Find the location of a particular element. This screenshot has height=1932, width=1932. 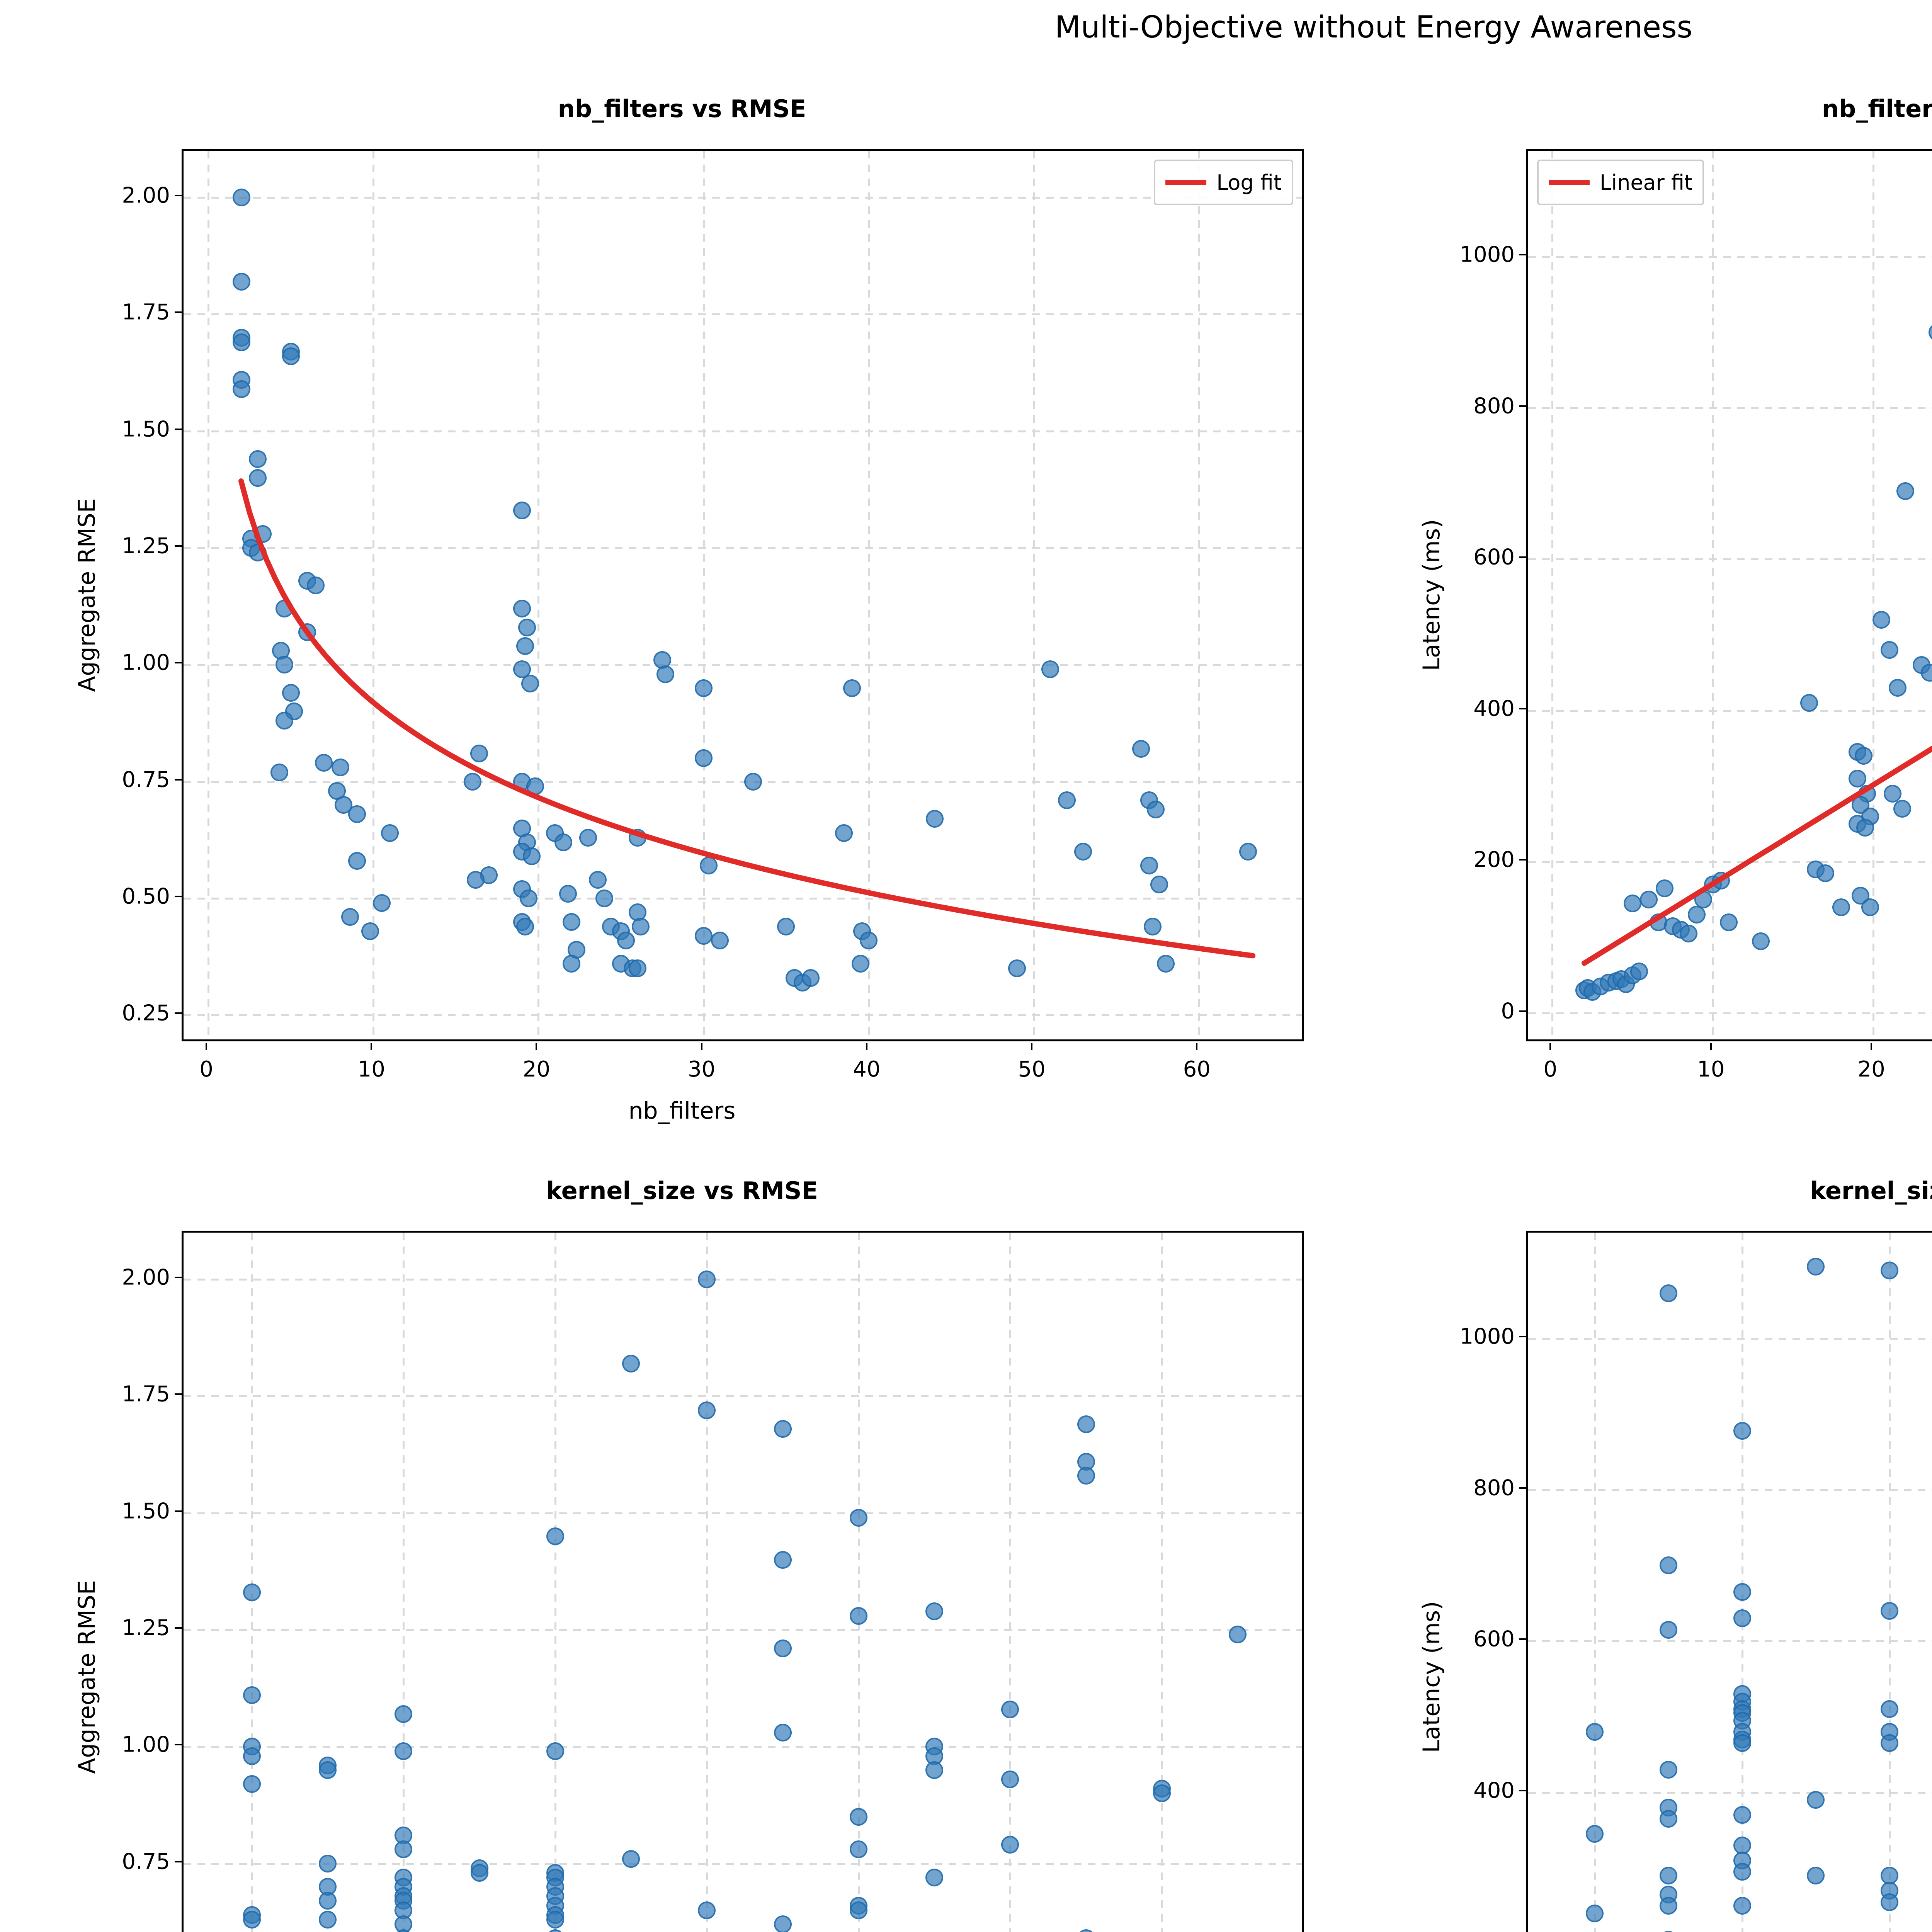

legend: Linear fit is located at coordinates (1621, 183).